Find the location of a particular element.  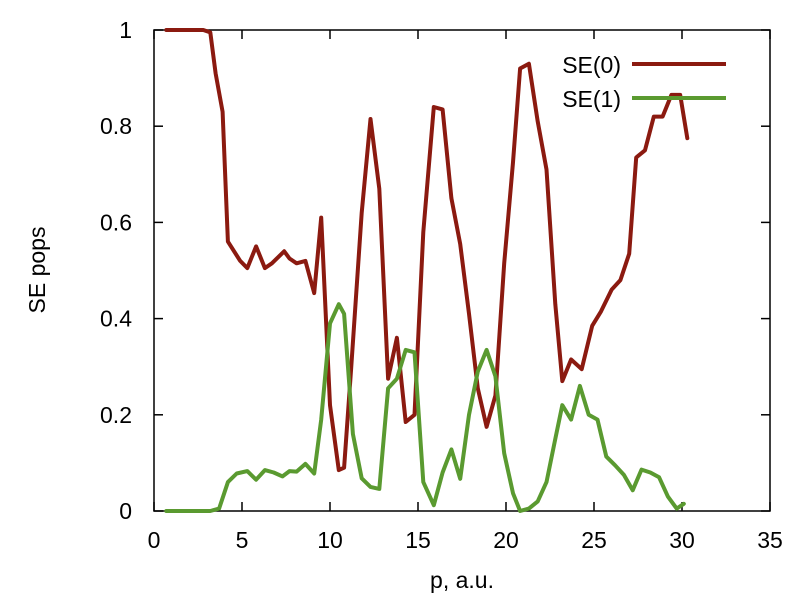

legend-label-se0: SE(0) is located at coordinates (591, 65).